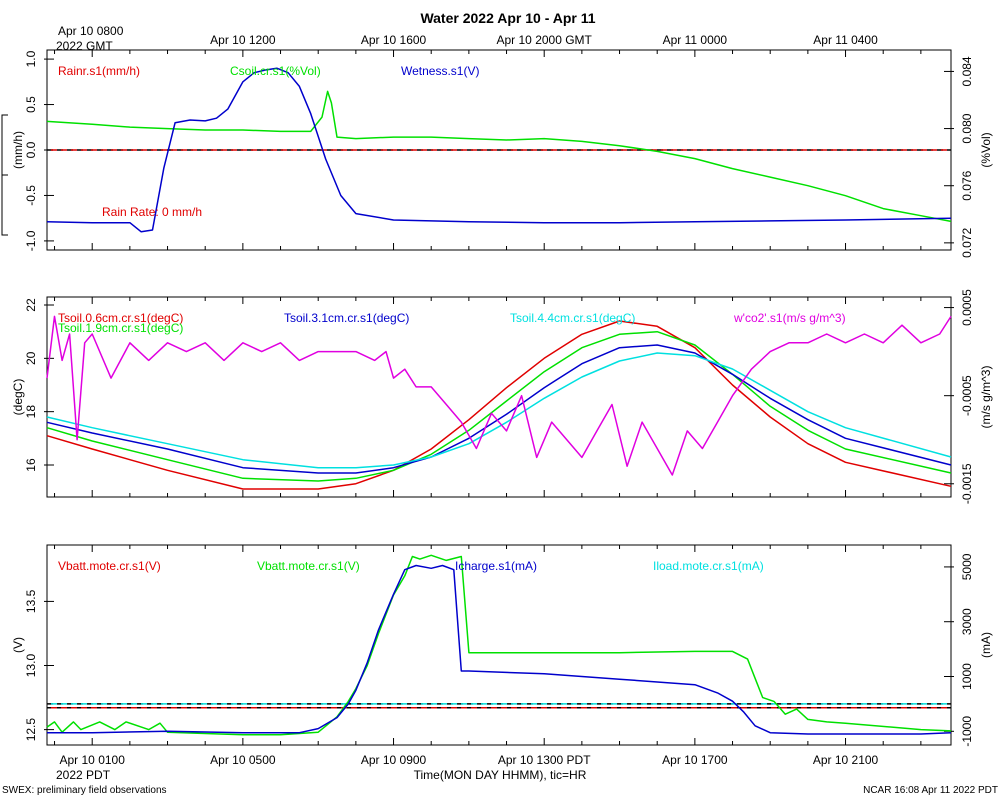  What do you see at coordinates (845, 40) in the screenshot?
I see `top-axis-label: Apr 11 0400` at bounding box center [845, 40].